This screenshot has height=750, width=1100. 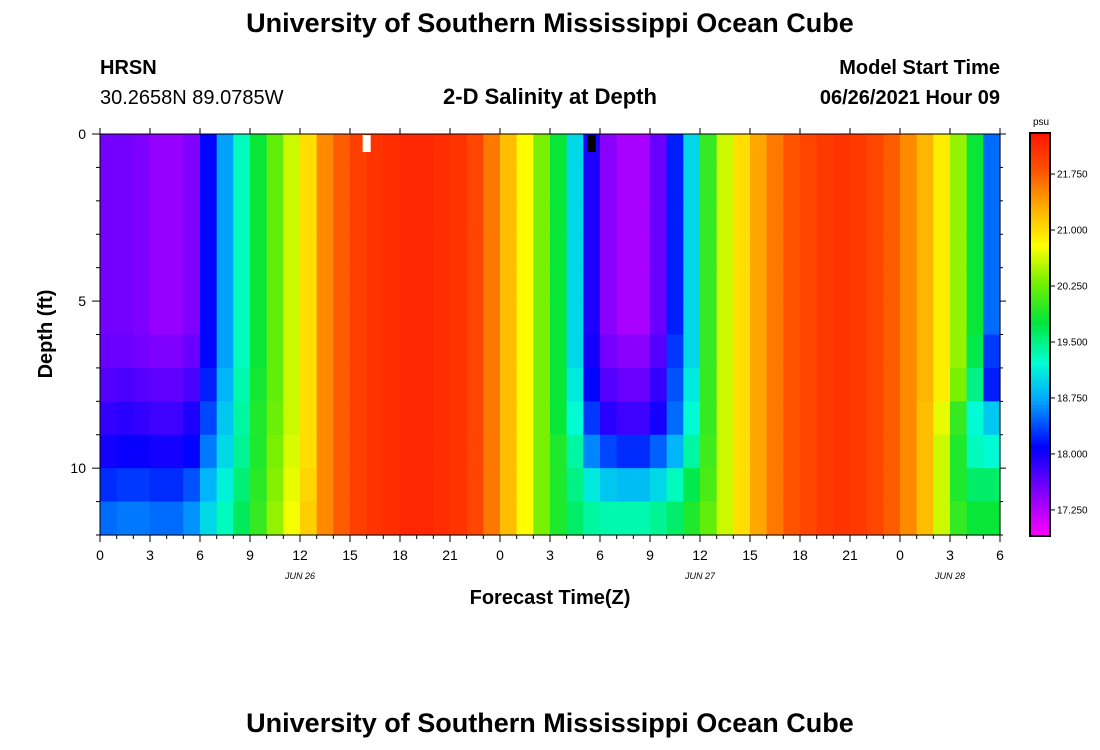 What do you see at coordinates (850, 555) in the screenshot?
I see `x-tick-label: 21` at bounding box center [850, 555].